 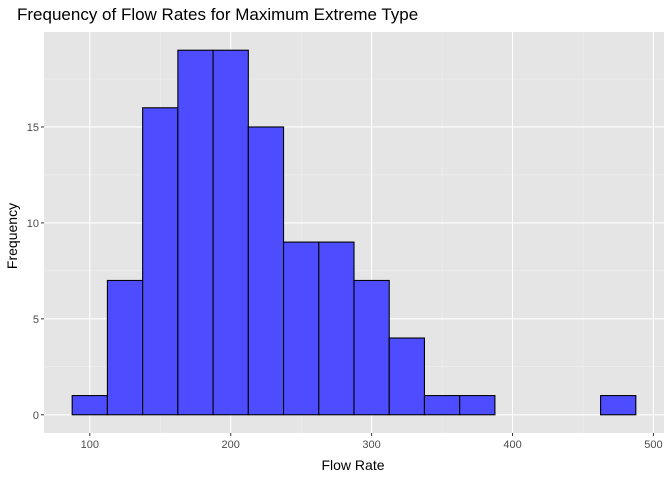 What do you see at coordinates (33, 224) in the screenshot?
I see `y-tick-label: 10` at bounding box center [33, 224].